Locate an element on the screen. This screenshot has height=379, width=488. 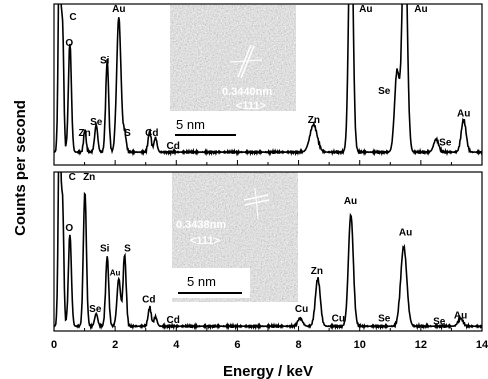
x-tick-label-12: 12 is located at coordinates (421, 345).